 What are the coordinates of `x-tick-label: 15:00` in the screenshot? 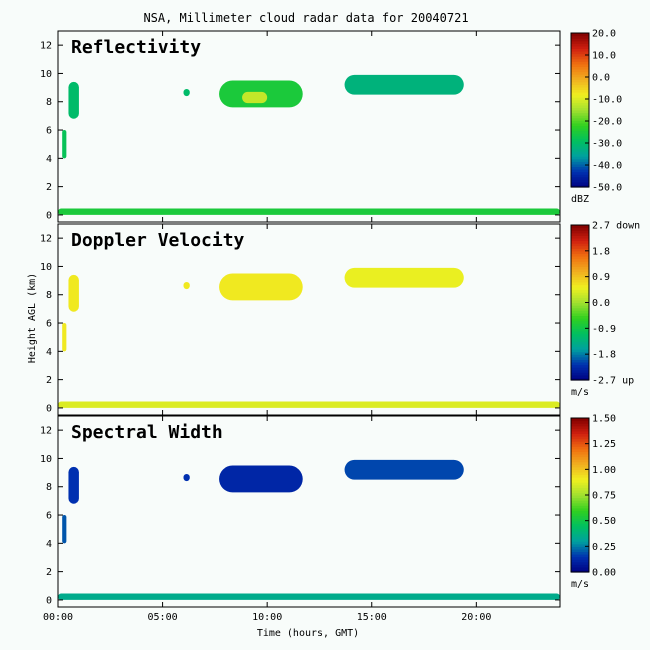 It's located at (372, 617).